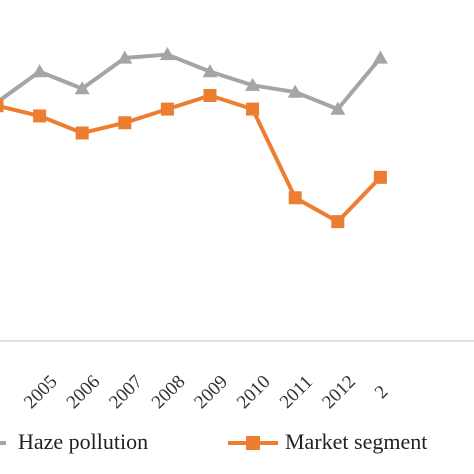  Describe the element at coordinates (213, 441) in the screenshot. I see `legend: Haze pollution Market segment` at that location.